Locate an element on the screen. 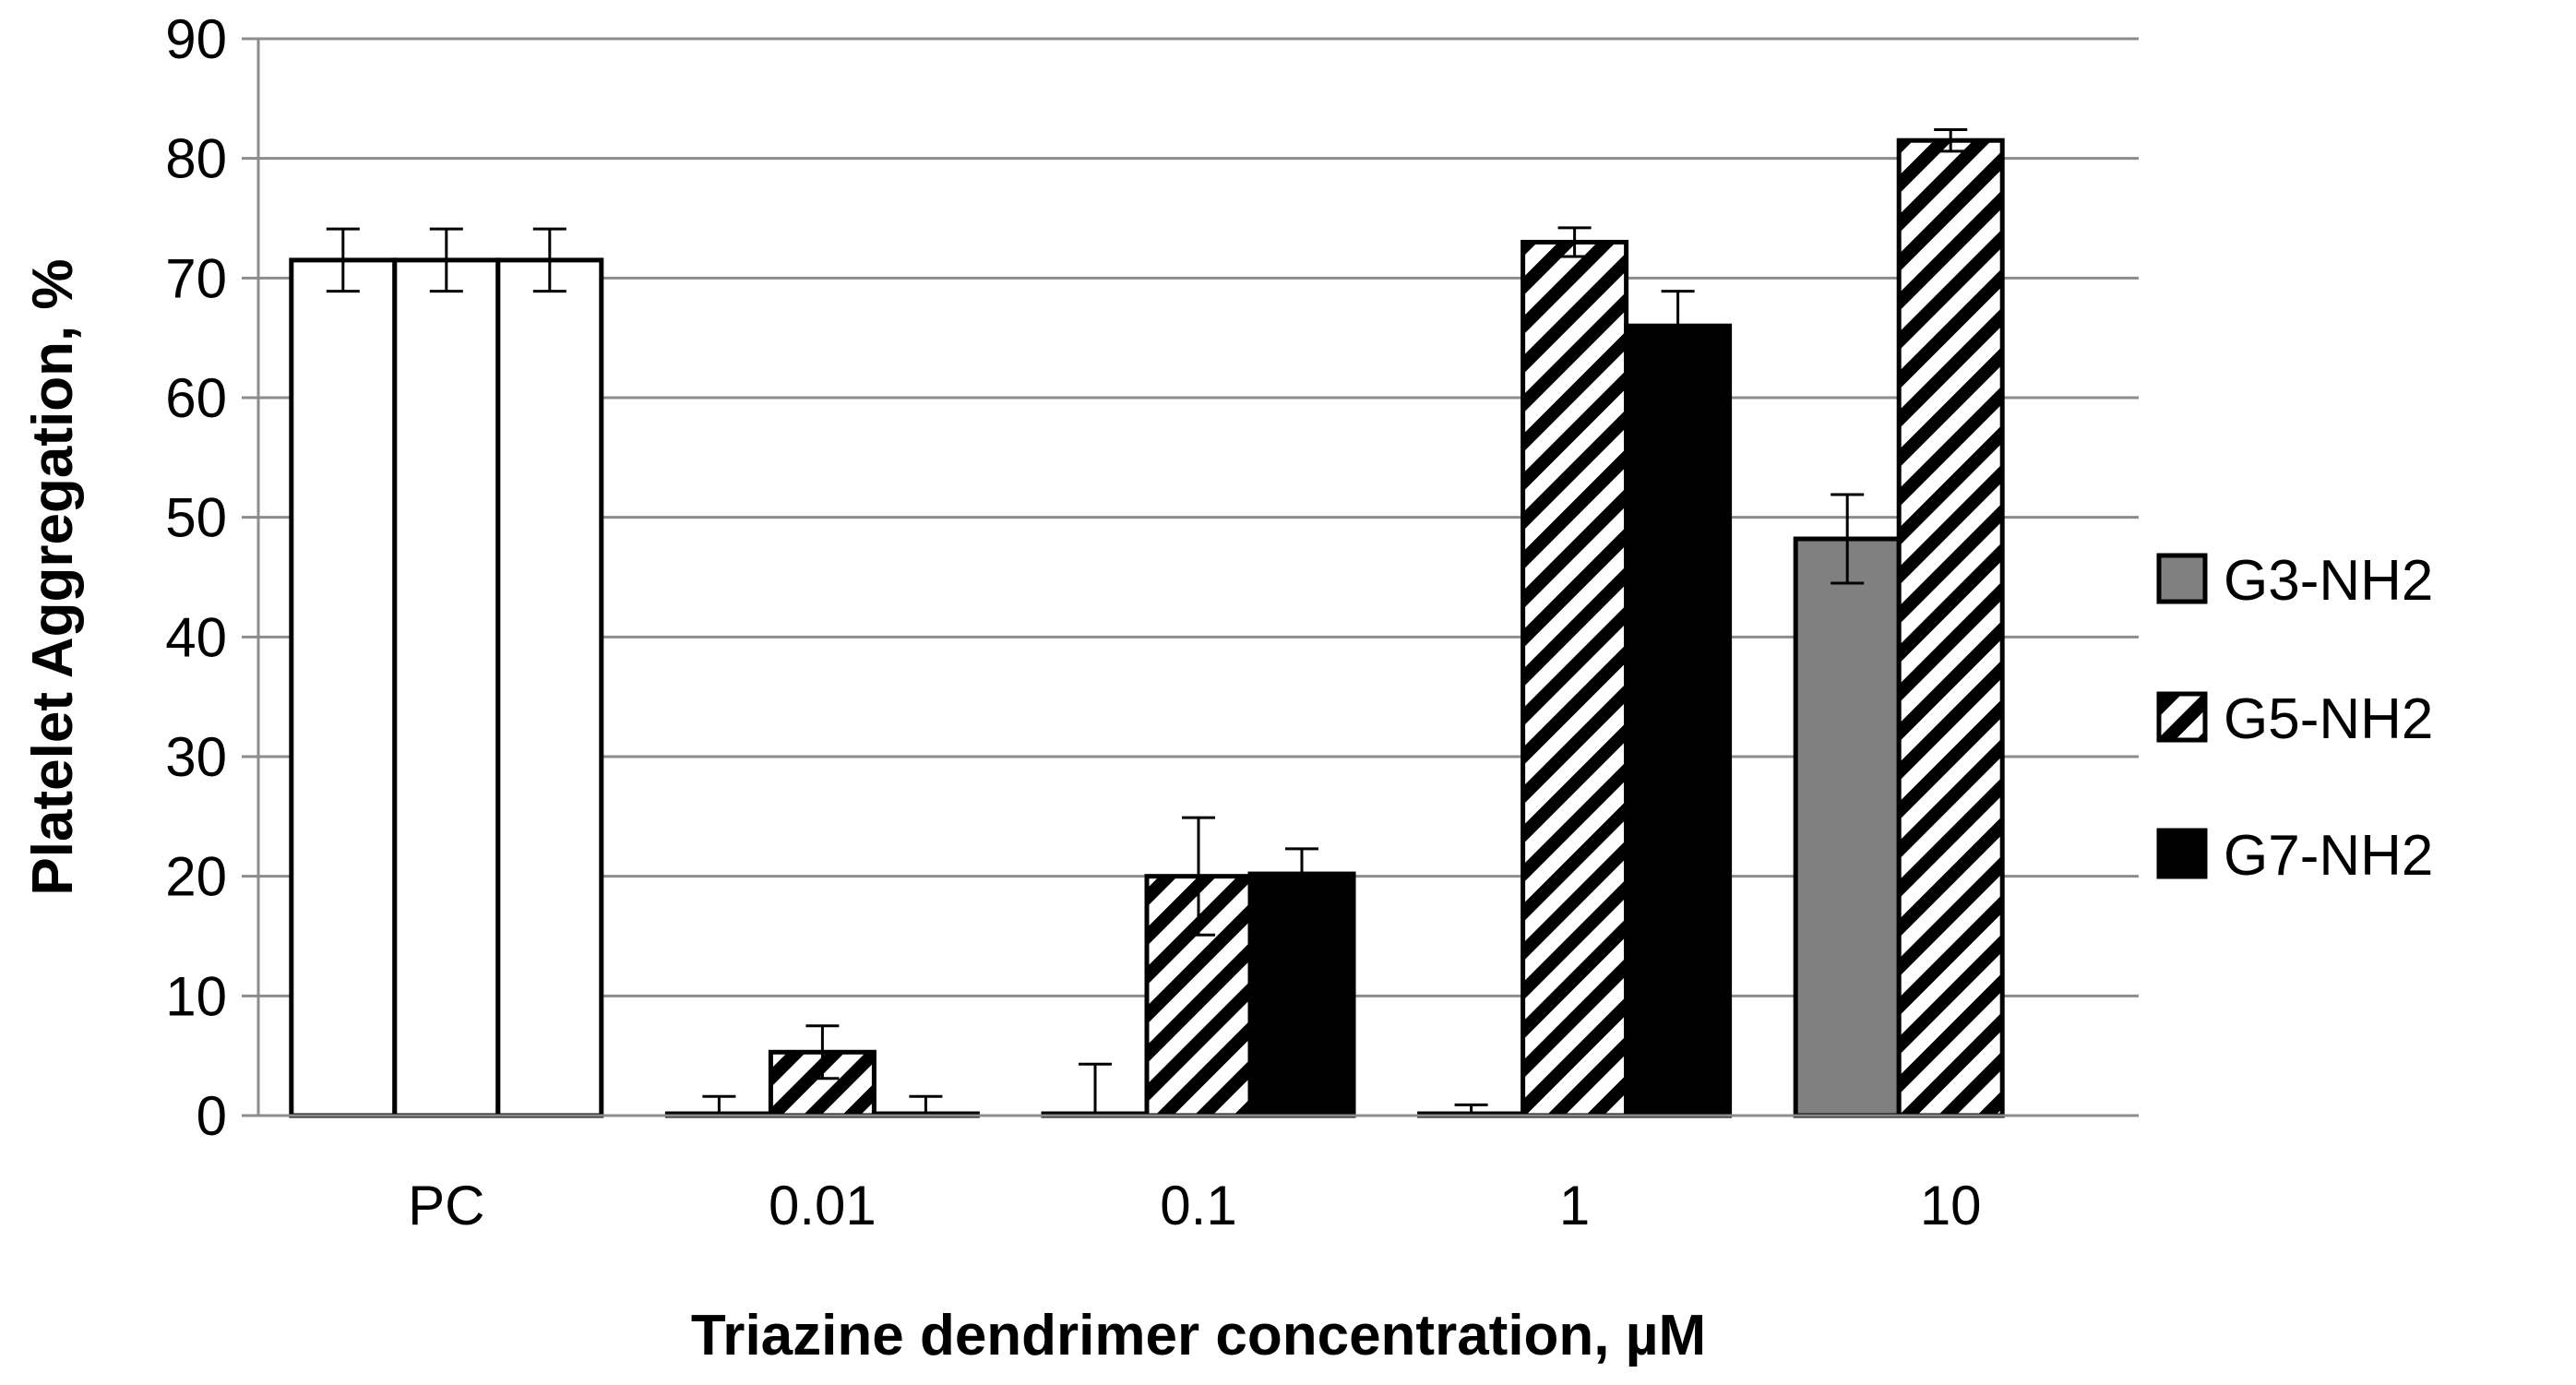 This screenshot has height=1385, width=2576. bar-g3-nh2-PC is located at coordinates (343, 687).